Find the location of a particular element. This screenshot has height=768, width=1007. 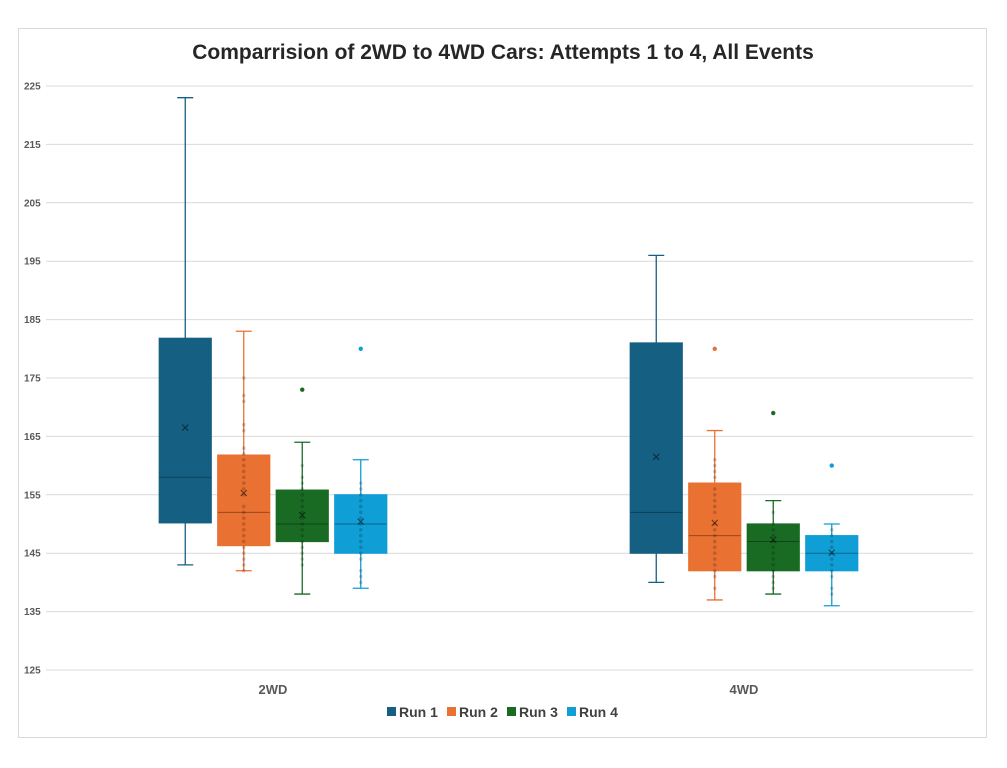

box-run-4-2wd is located at coordinates (361, 467).